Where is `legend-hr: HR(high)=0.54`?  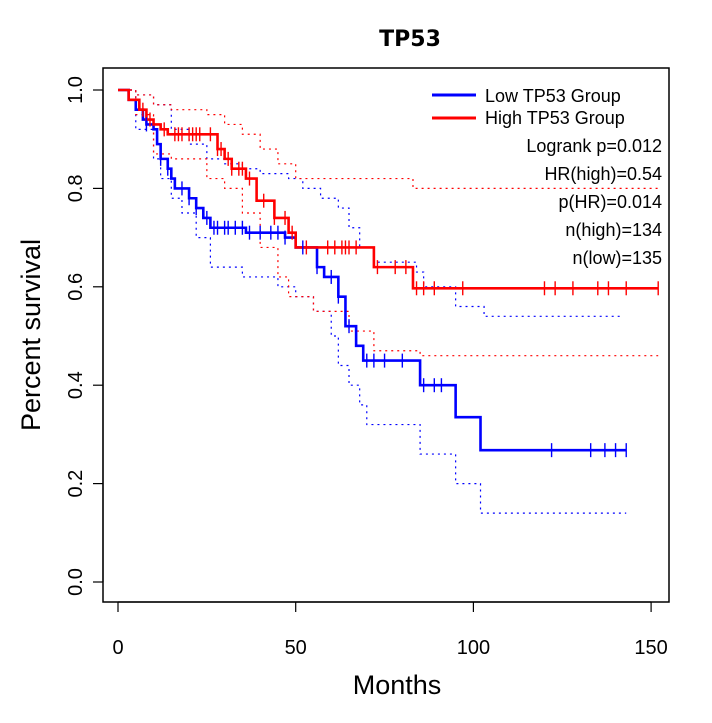 legend-hr: HR(high)=0.54 is located at coordinates (603, 174).